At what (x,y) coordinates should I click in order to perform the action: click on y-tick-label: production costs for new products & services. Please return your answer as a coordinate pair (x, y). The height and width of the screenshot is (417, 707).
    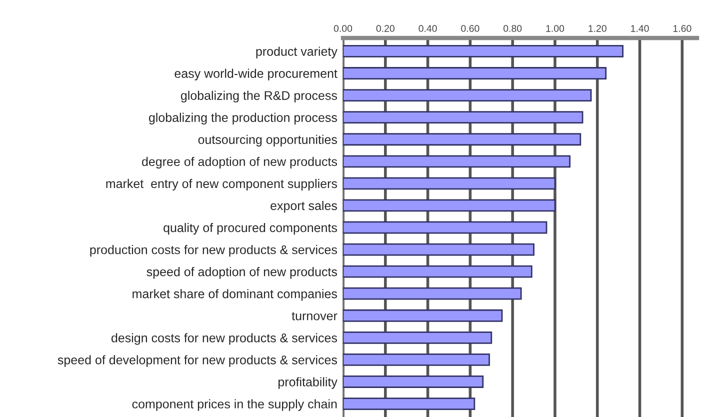
    Looking at the image, I should click on (214, 251).